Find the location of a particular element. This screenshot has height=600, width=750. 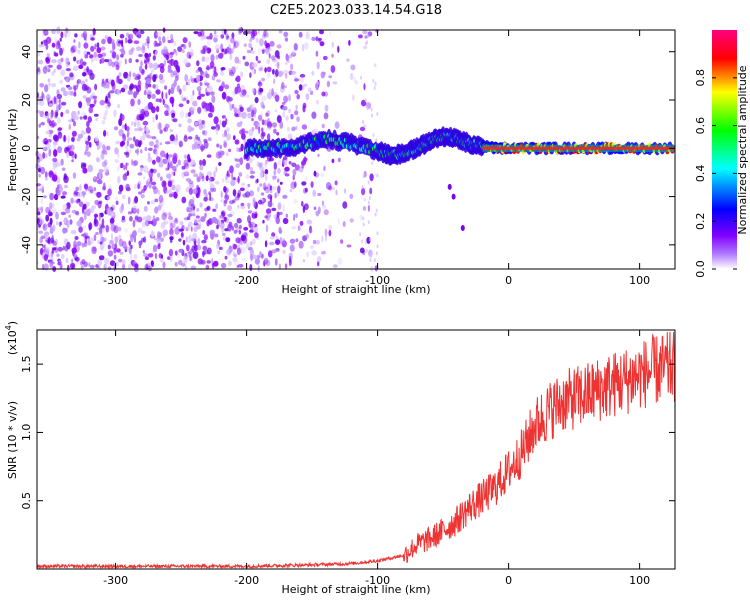

x-tick-label: -300 is located at coordinates (115, 580).